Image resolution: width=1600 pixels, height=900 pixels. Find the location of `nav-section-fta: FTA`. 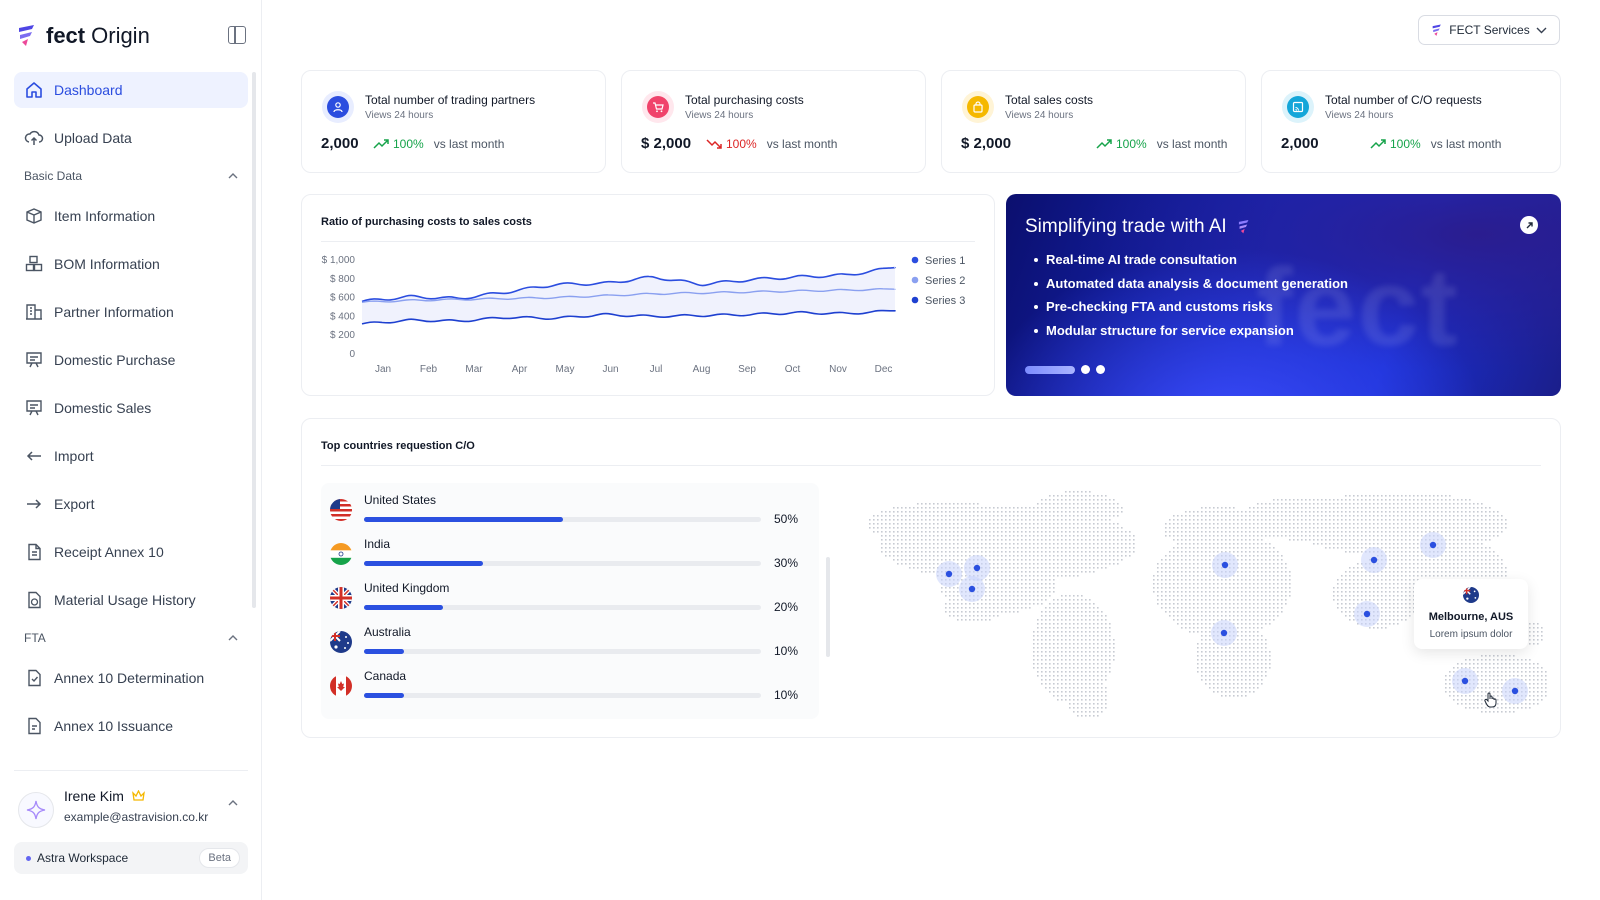

nav-section-fta: FTA is located at coordinates (131, 638).